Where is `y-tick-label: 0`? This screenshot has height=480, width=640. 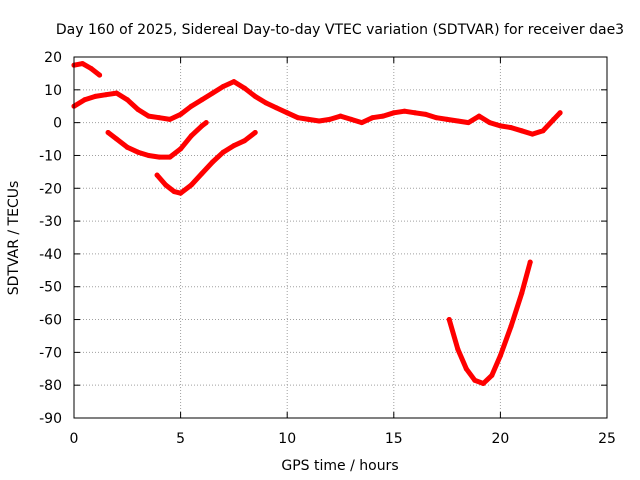
y-tick-label: 0 is located at coordinates (57, 124).